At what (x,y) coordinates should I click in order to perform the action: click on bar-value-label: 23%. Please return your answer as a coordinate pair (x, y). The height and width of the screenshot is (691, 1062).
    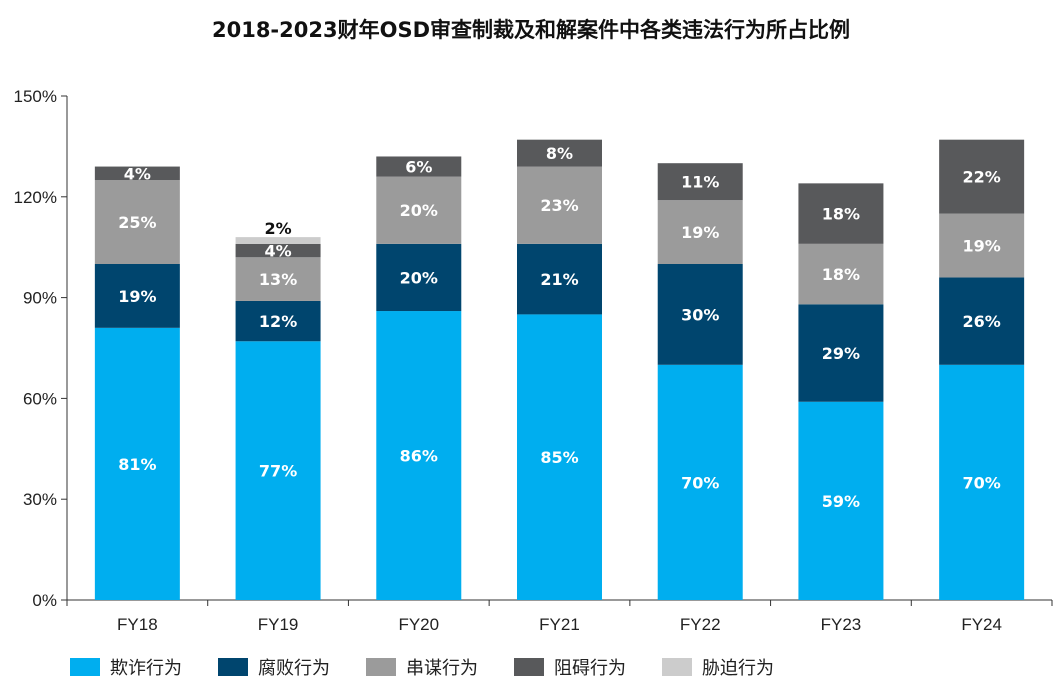
    Looking at the image, I should click on (559, 205).